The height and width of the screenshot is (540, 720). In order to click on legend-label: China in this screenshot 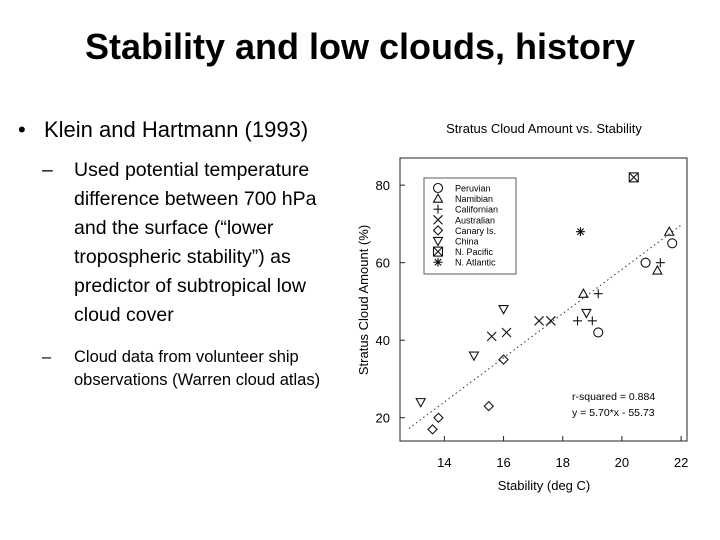, I will do `click(467, 242)`.